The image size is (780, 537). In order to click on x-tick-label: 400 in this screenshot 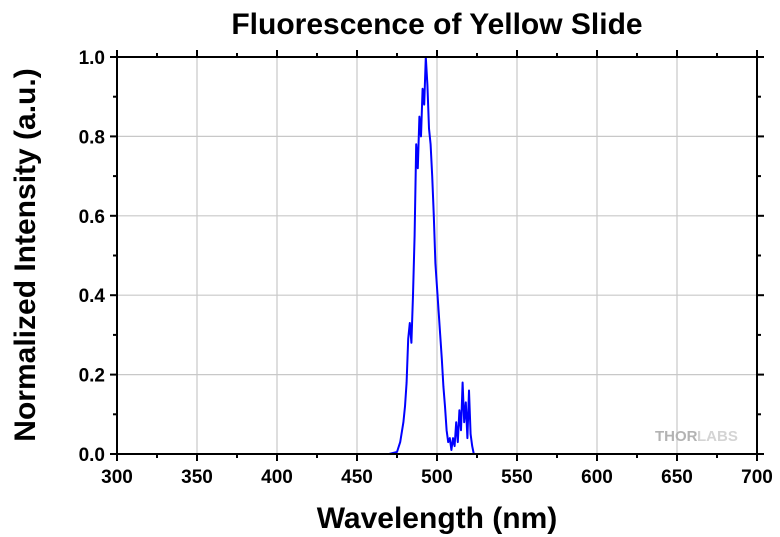, I will do `click(277, 477)`.